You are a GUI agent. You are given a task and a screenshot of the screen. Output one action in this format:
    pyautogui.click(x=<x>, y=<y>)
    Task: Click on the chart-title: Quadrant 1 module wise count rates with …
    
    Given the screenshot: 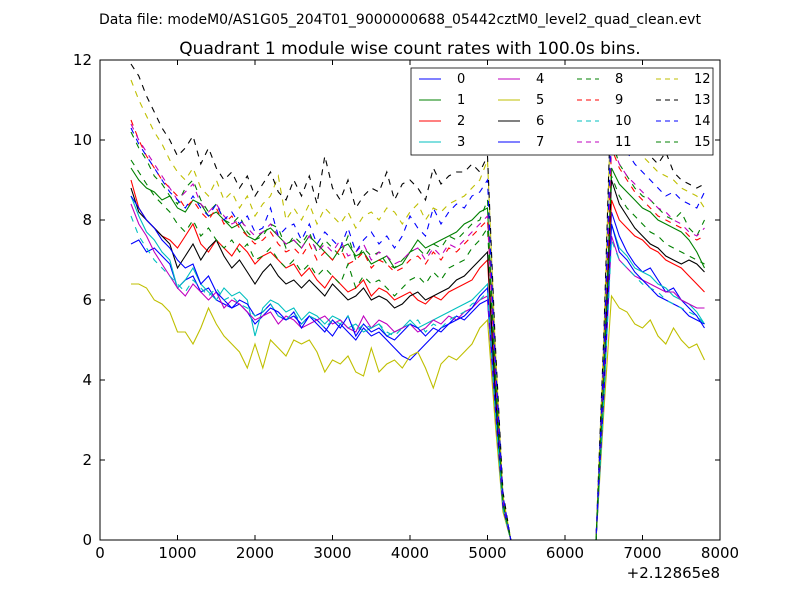 What is the action you would take?
    pyautogui.click(x=409, y=49)
    